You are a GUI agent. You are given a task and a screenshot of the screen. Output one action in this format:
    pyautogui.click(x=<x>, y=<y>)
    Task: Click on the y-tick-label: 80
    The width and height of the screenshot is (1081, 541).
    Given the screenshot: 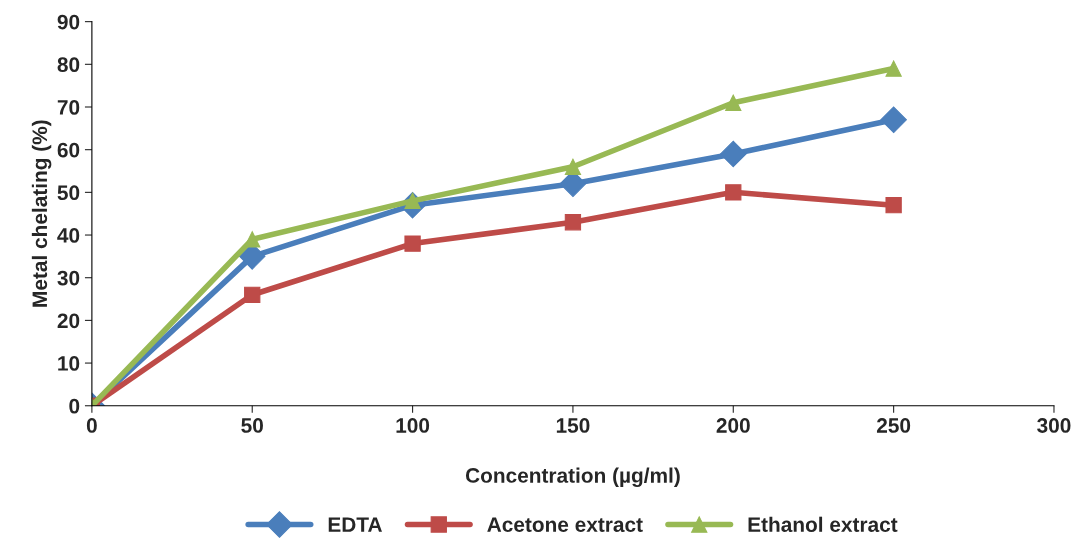 What is the action you would take?
    pyautogui.click(x=68, y=65)
    